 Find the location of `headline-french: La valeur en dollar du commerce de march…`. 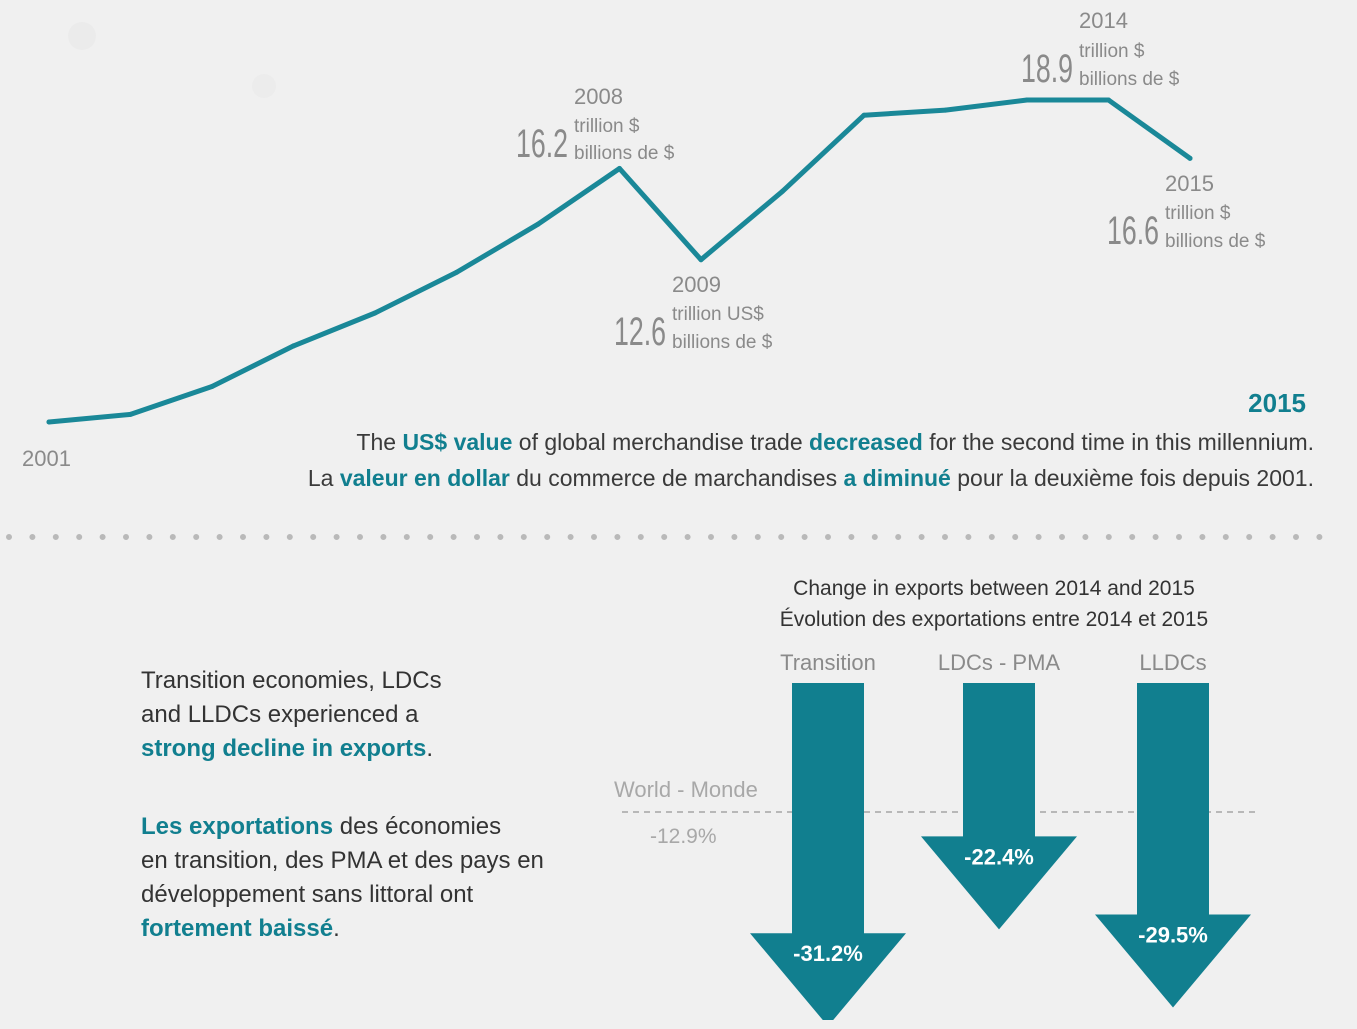

headline-french: La valeur en dollar du commerce de march… is located at coordinates (811, 478).